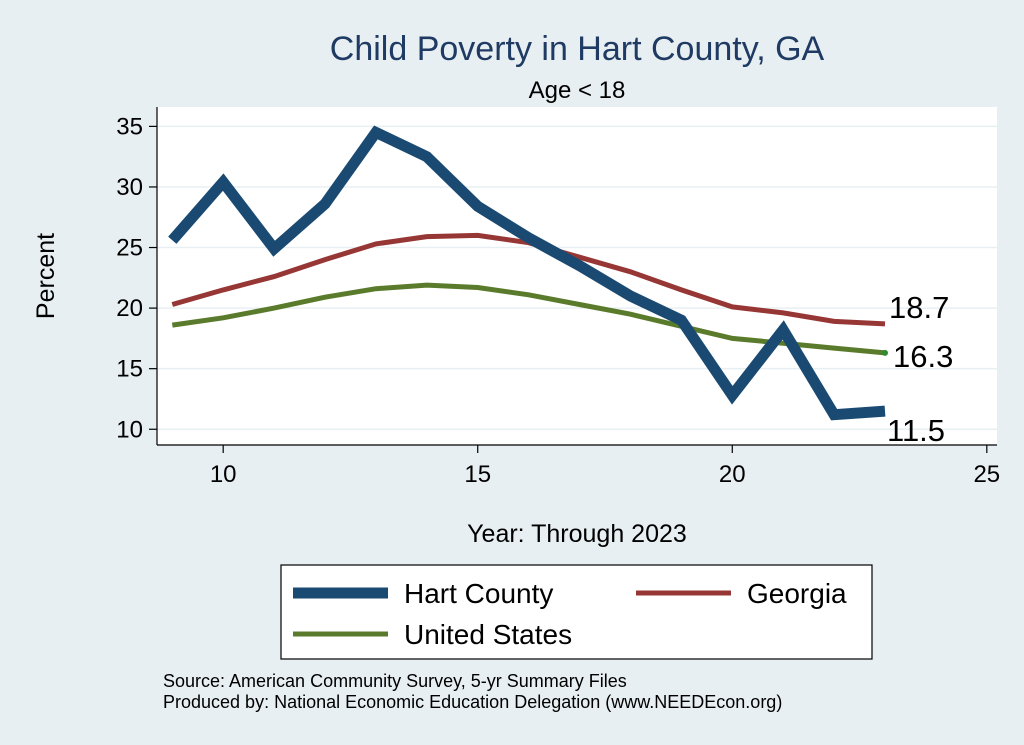 The image size is (1024, 745). Describe the element at coordinates (528, 319) in the screenshot. I see `series-line-united-states` at that location.